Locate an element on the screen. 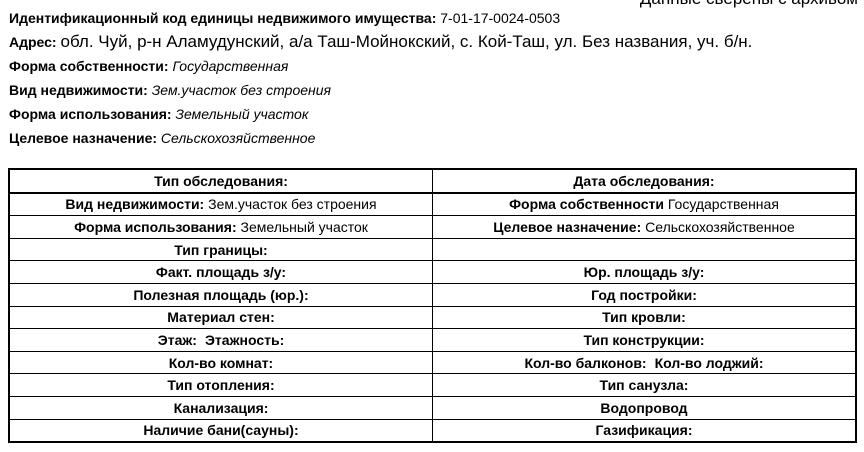 The width and height of the screenshot is (864, 452). cell-label: Газификация: is located at coordinates (644, 430).